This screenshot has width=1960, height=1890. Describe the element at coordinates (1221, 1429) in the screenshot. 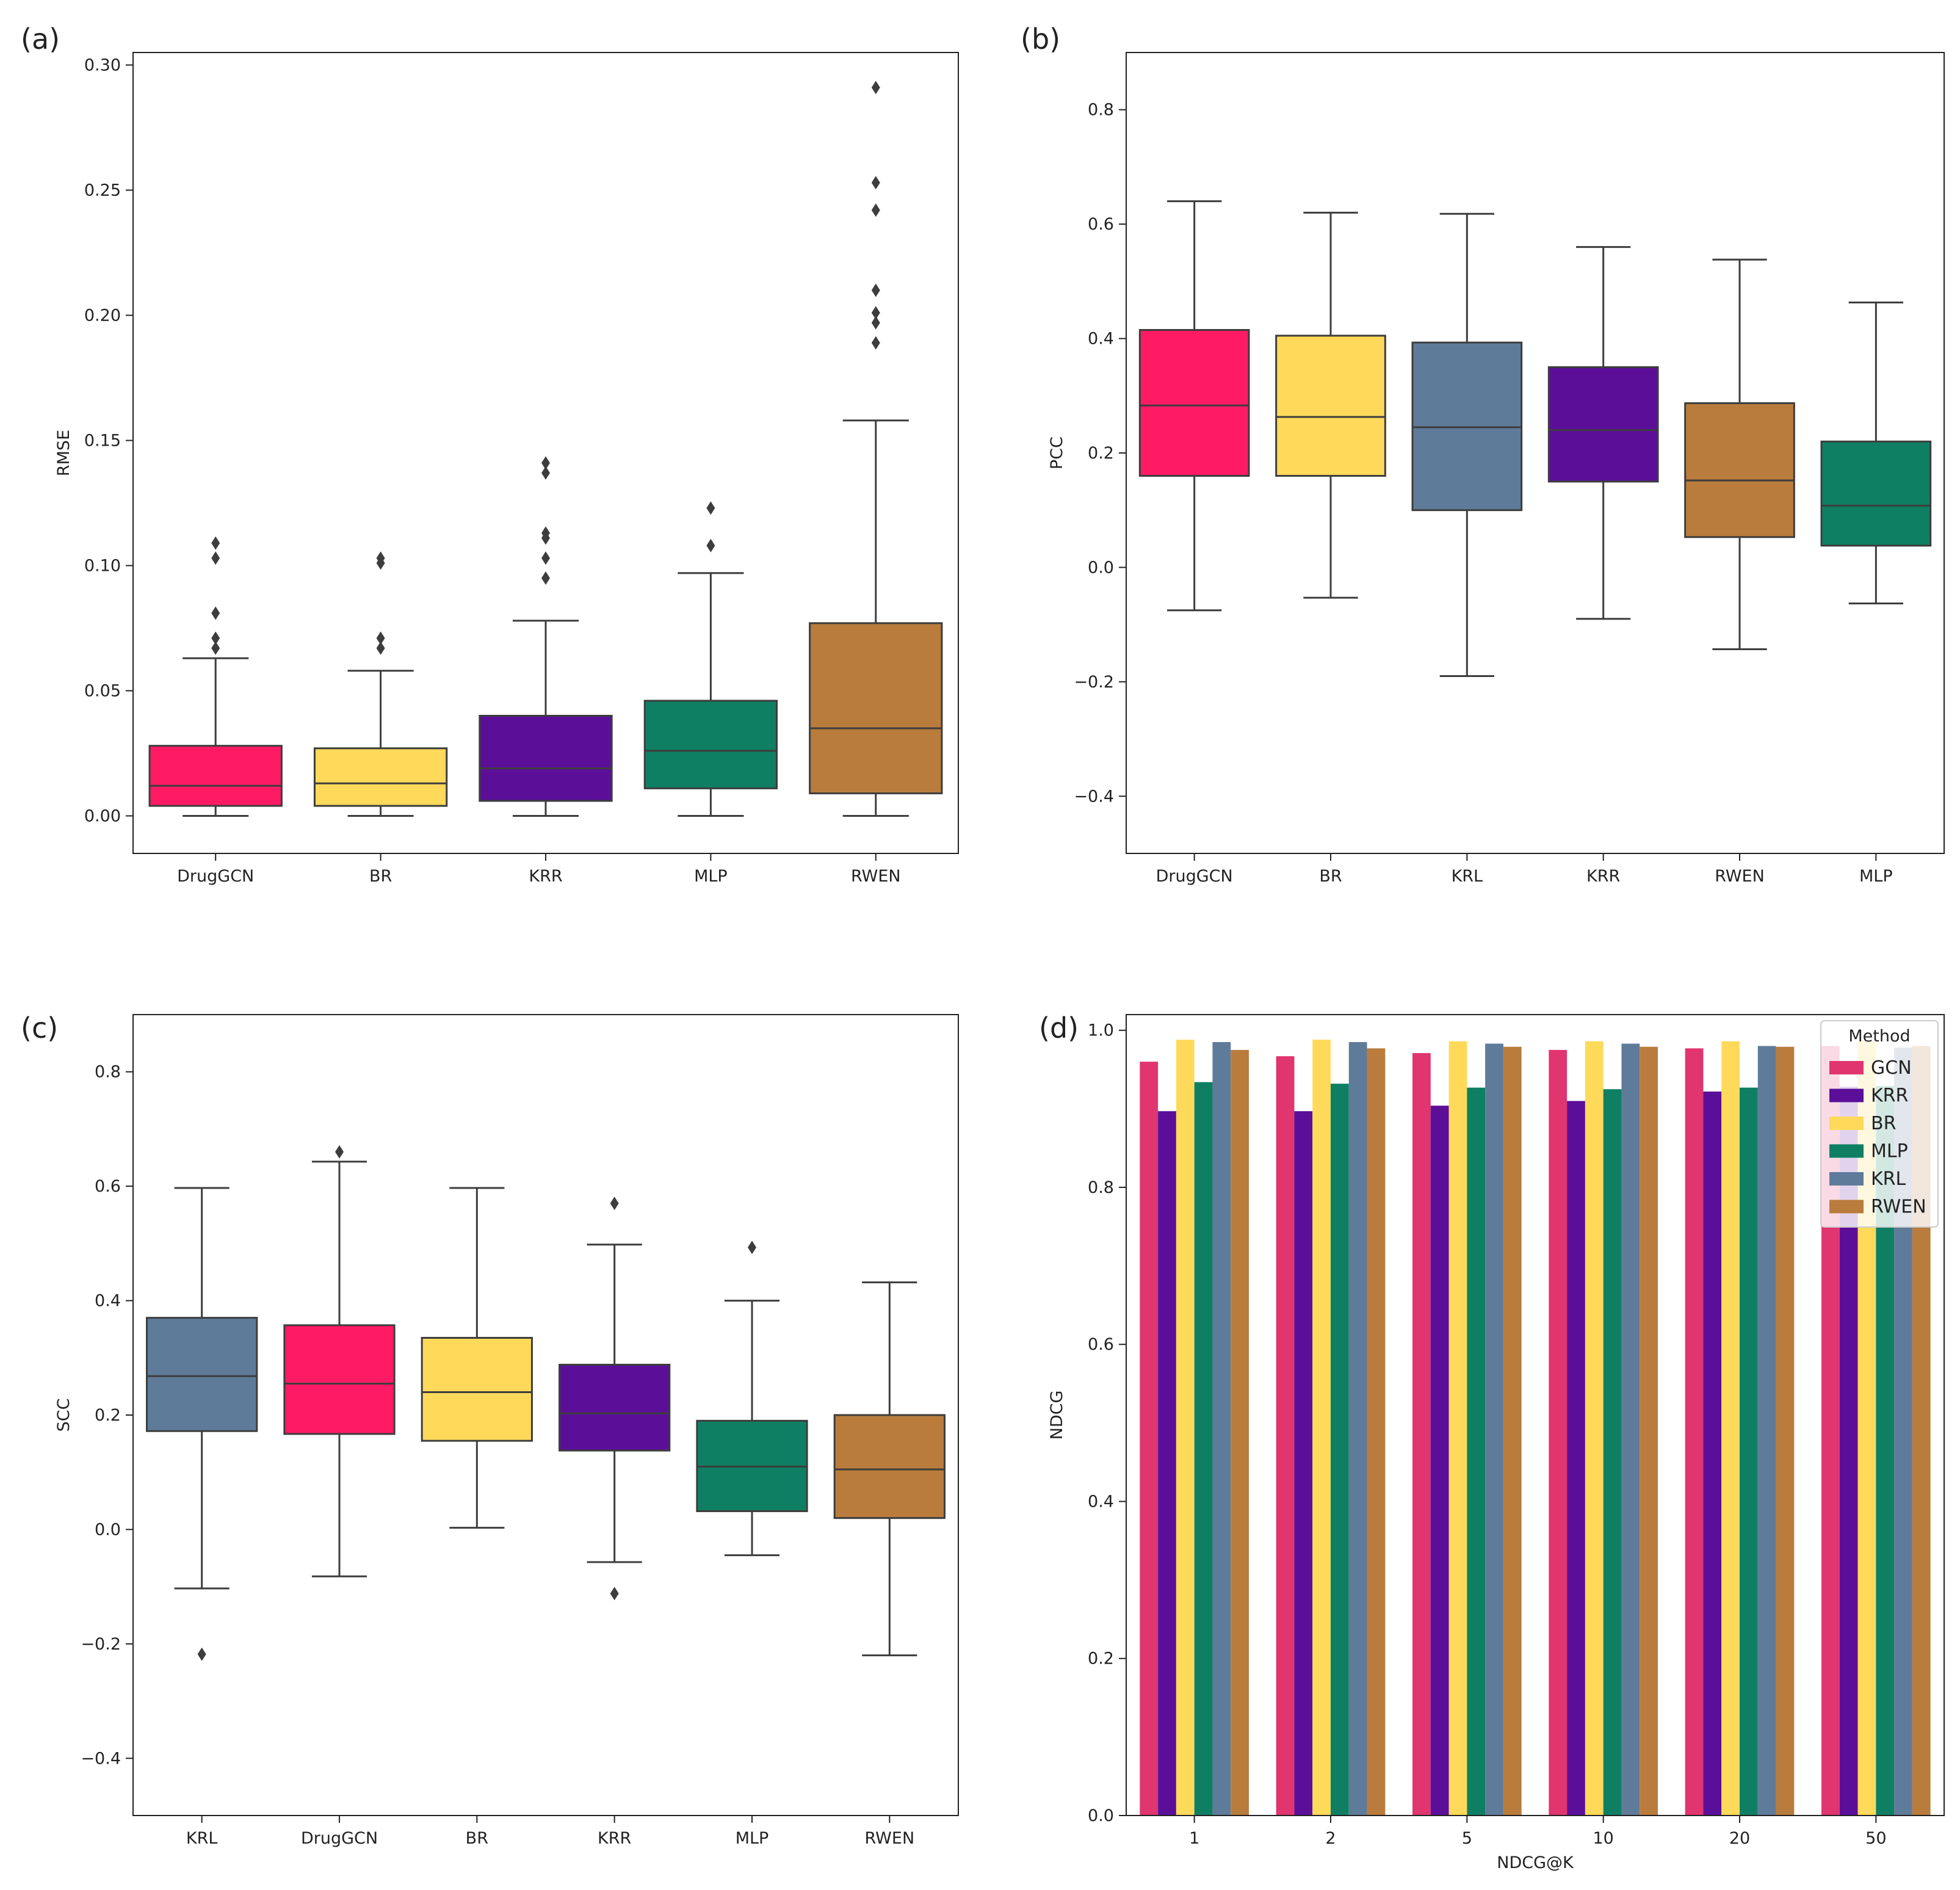

I see `bar-krl-k1` at that location.